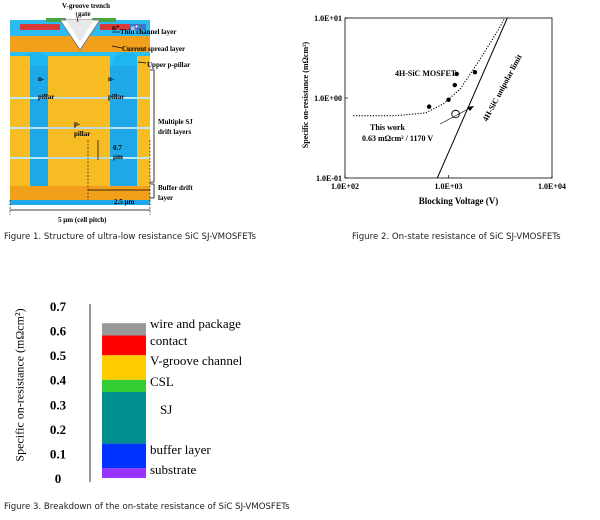 Image resolution: width=600 pixels, height=520 pixels. Describe the element at coordinates (328, 18) in the screenshot. I see `y-tick-label: 1.0E+01` at that location.